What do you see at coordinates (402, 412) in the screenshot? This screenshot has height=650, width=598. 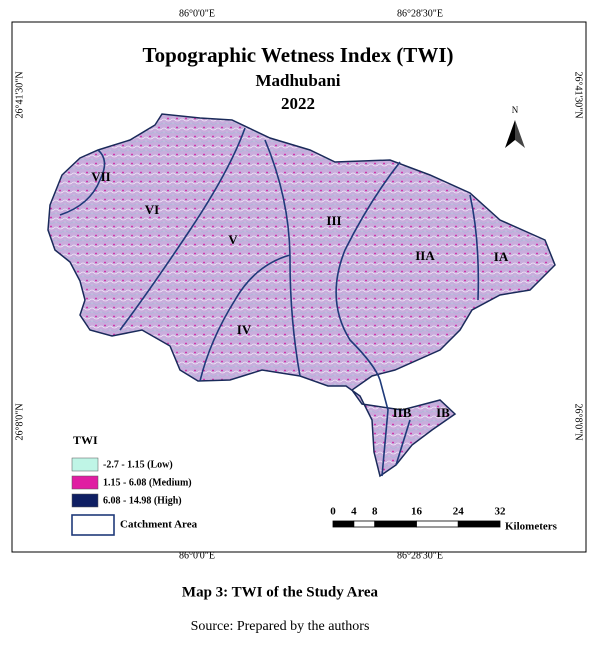 I see `zone-label: IIB` at bounding box center [402, 412].